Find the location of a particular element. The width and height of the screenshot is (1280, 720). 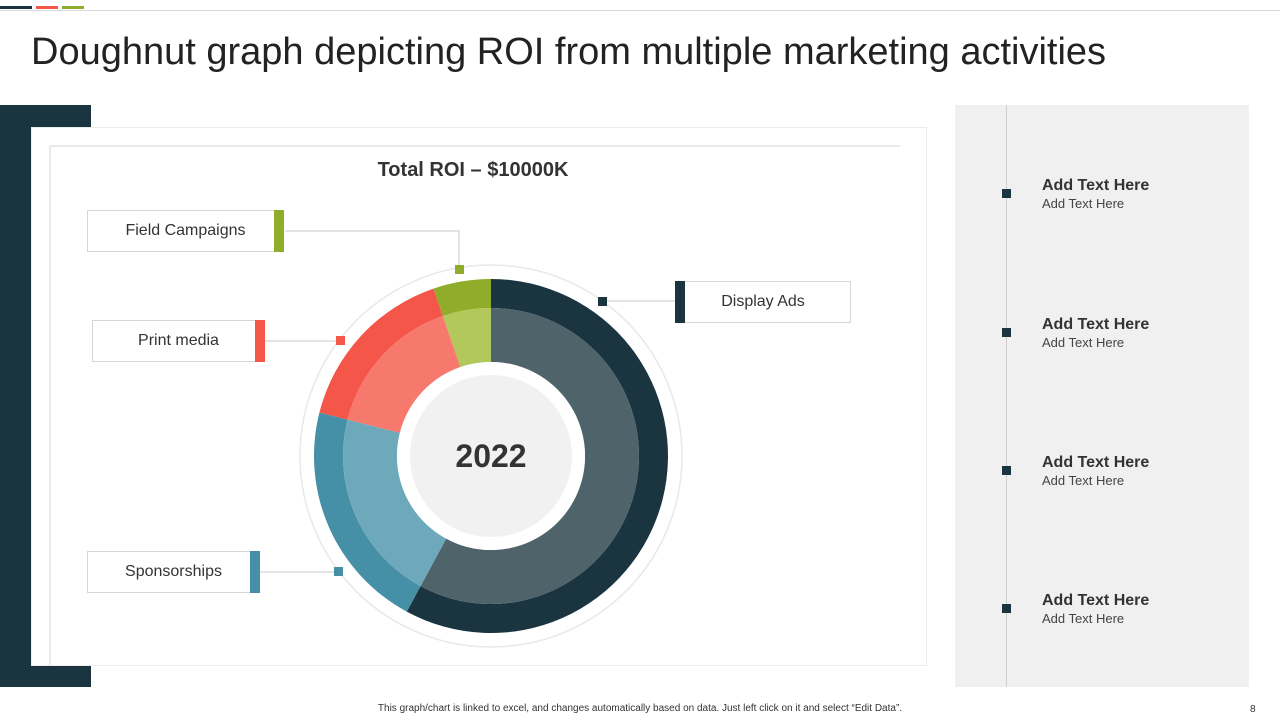

label-sponsorships-bar is located at coordinates (255, 572).